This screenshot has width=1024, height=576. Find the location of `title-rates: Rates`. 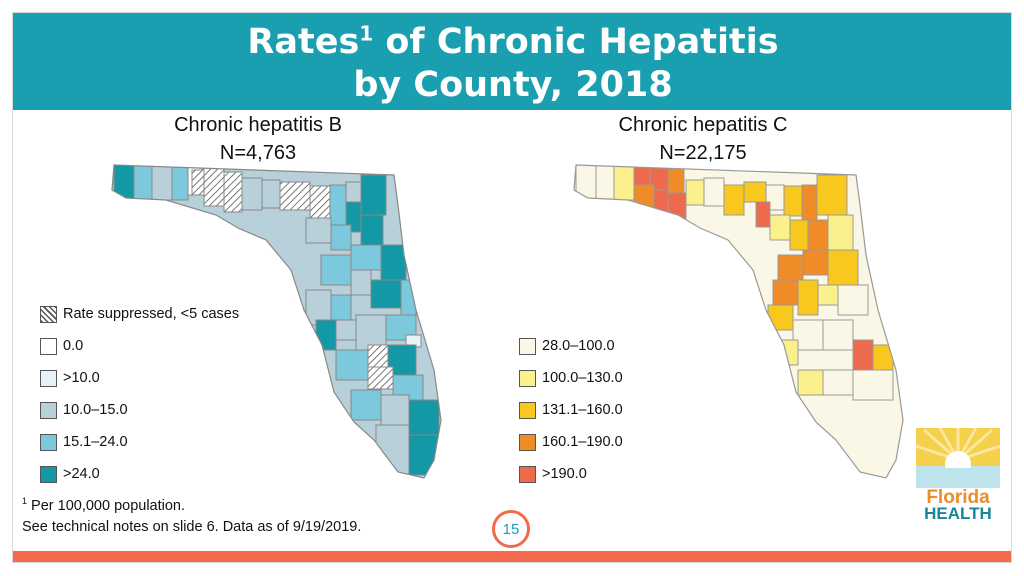

title-rates: Rates is located at coordinates (303, 42).